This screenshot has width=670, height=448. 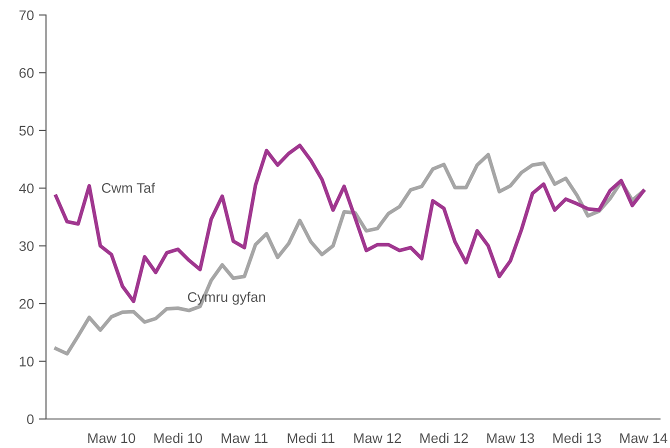 I want to click on y-tick-label: 20, so click(x=26, y=303).